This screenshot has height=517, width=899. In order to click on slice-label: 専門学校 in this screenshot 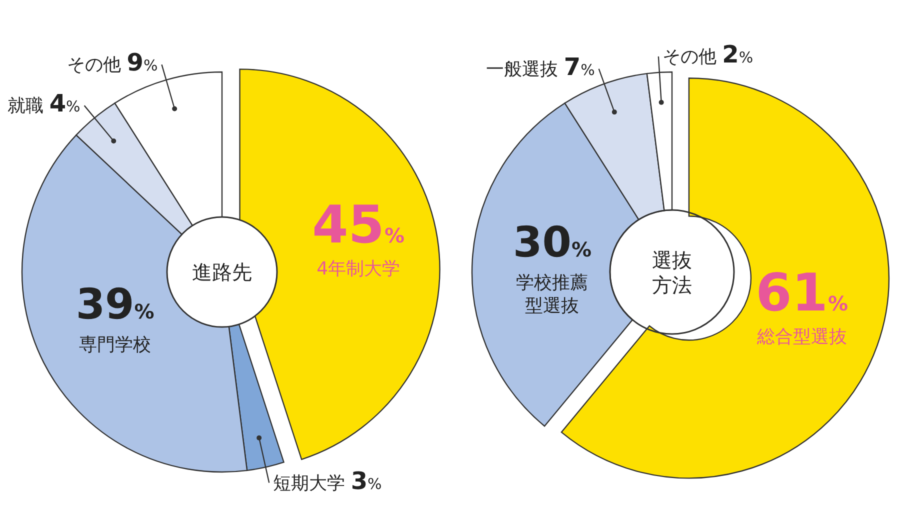, I will do `click(115, 345)`.